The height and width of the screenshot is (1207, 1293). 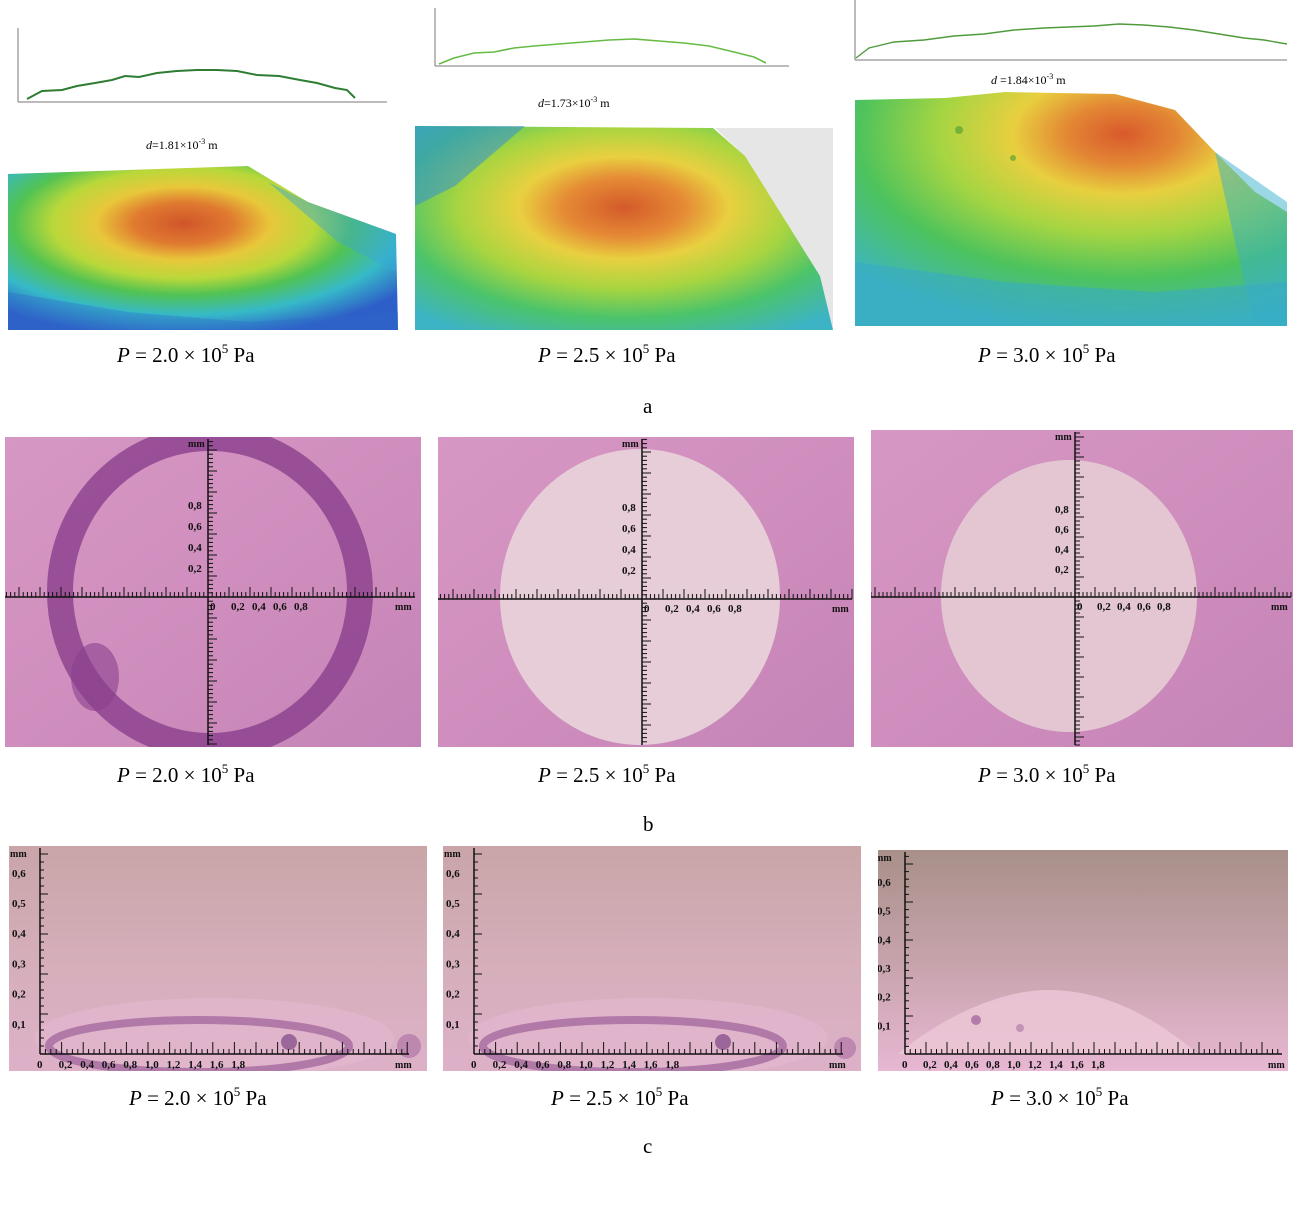 I want to click on thickness-label-a1: d=1.81×10-3 m, so click(x=182, y=145).